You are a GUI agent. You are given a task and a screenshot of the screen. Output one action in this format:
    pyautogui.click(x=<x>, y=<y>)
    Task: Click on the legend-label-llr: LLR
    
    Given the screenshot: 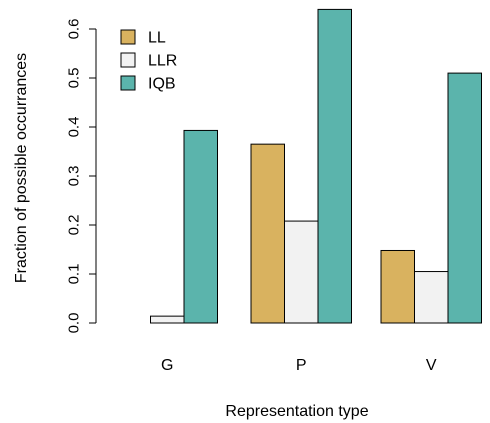 What is the action you would take?
    pyautogui.click(x=162, y=61)
    